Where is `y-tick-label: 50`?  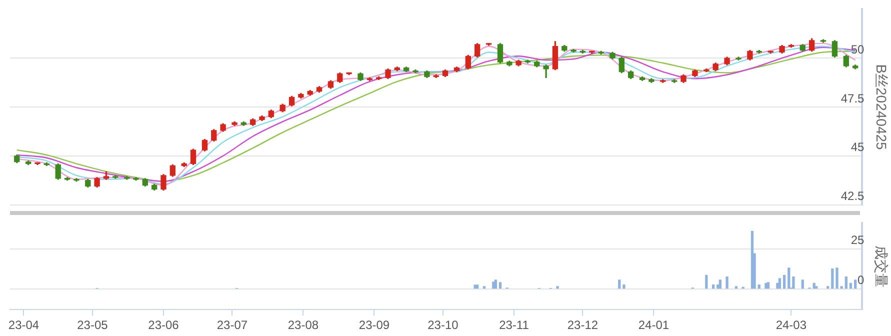
y-tick-label: 50 is located at coordinates (857, 49).